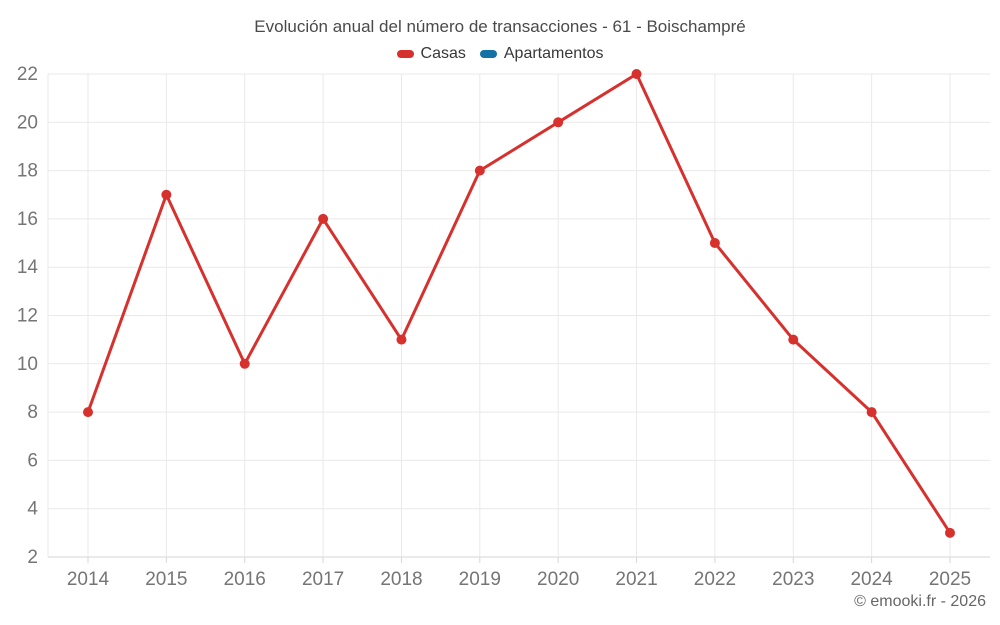 Image resolution: width=1000 pixels, height=625 pixels. Describe the element at coordinates (443, 53) in the screenshot. I see `legend-label: Casas` at that location.